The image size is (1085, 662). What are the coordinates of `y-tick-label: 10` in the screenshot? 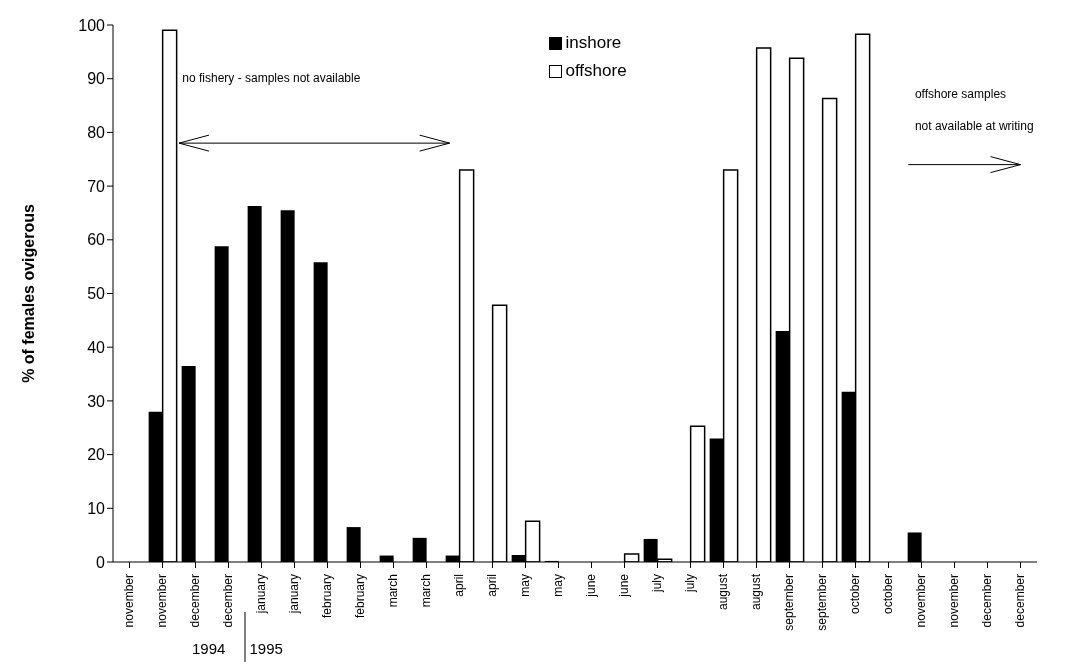 It's located at (96, 508).